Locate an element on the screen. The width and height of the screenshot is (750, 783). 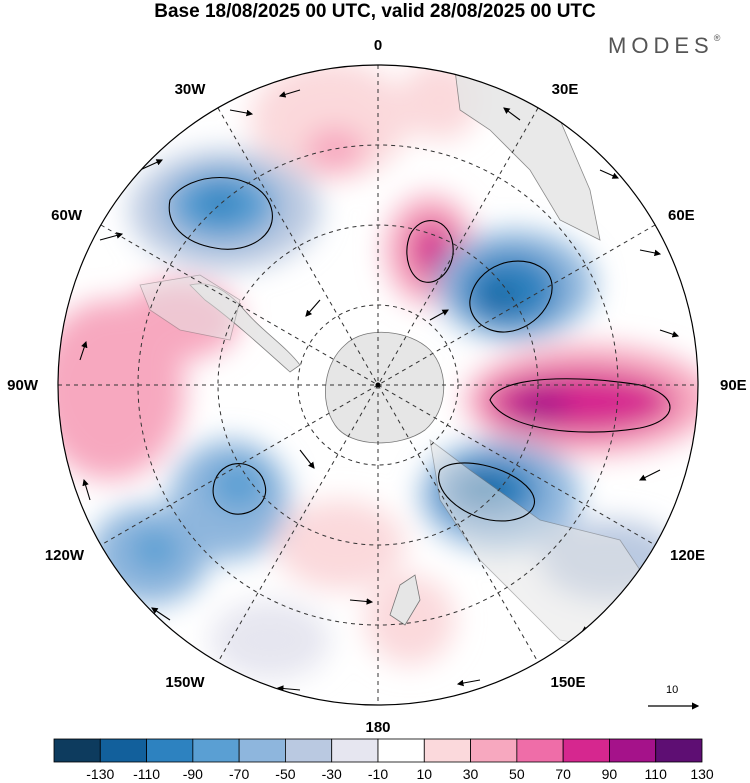
colorbar-tick-label: 30 is located at coordinates (470, 774).